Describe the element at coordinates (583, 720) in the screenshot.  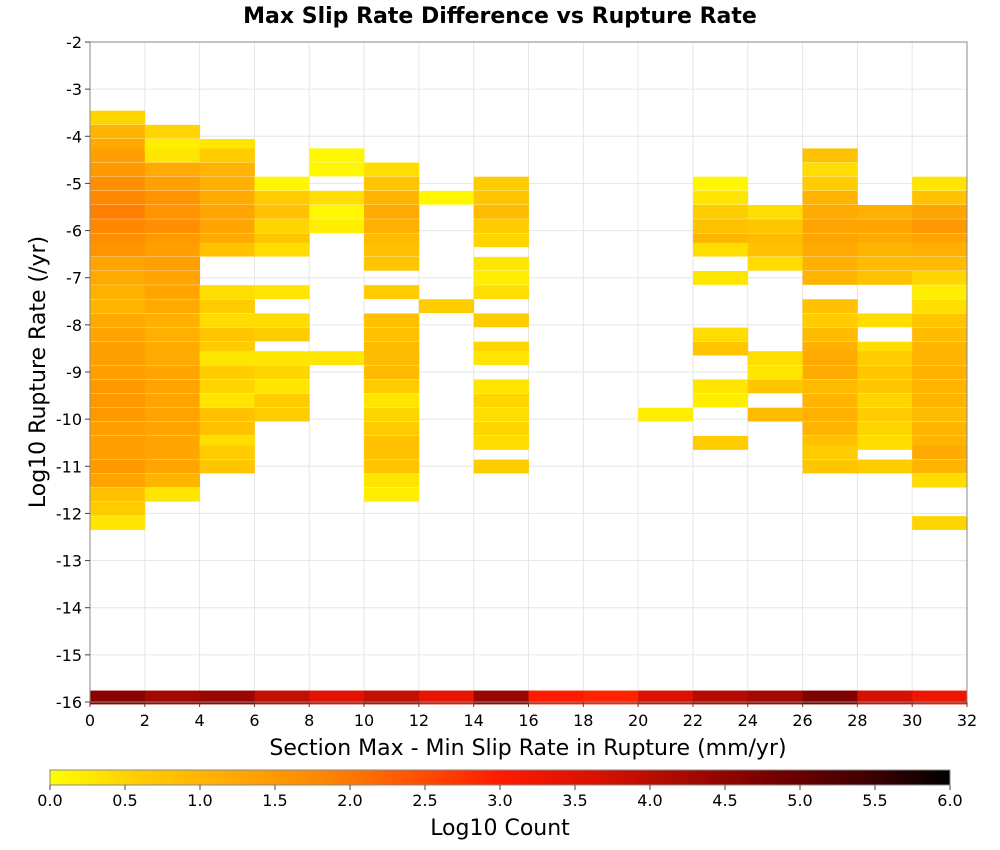
I see `x-tick-label: 18` at that location.